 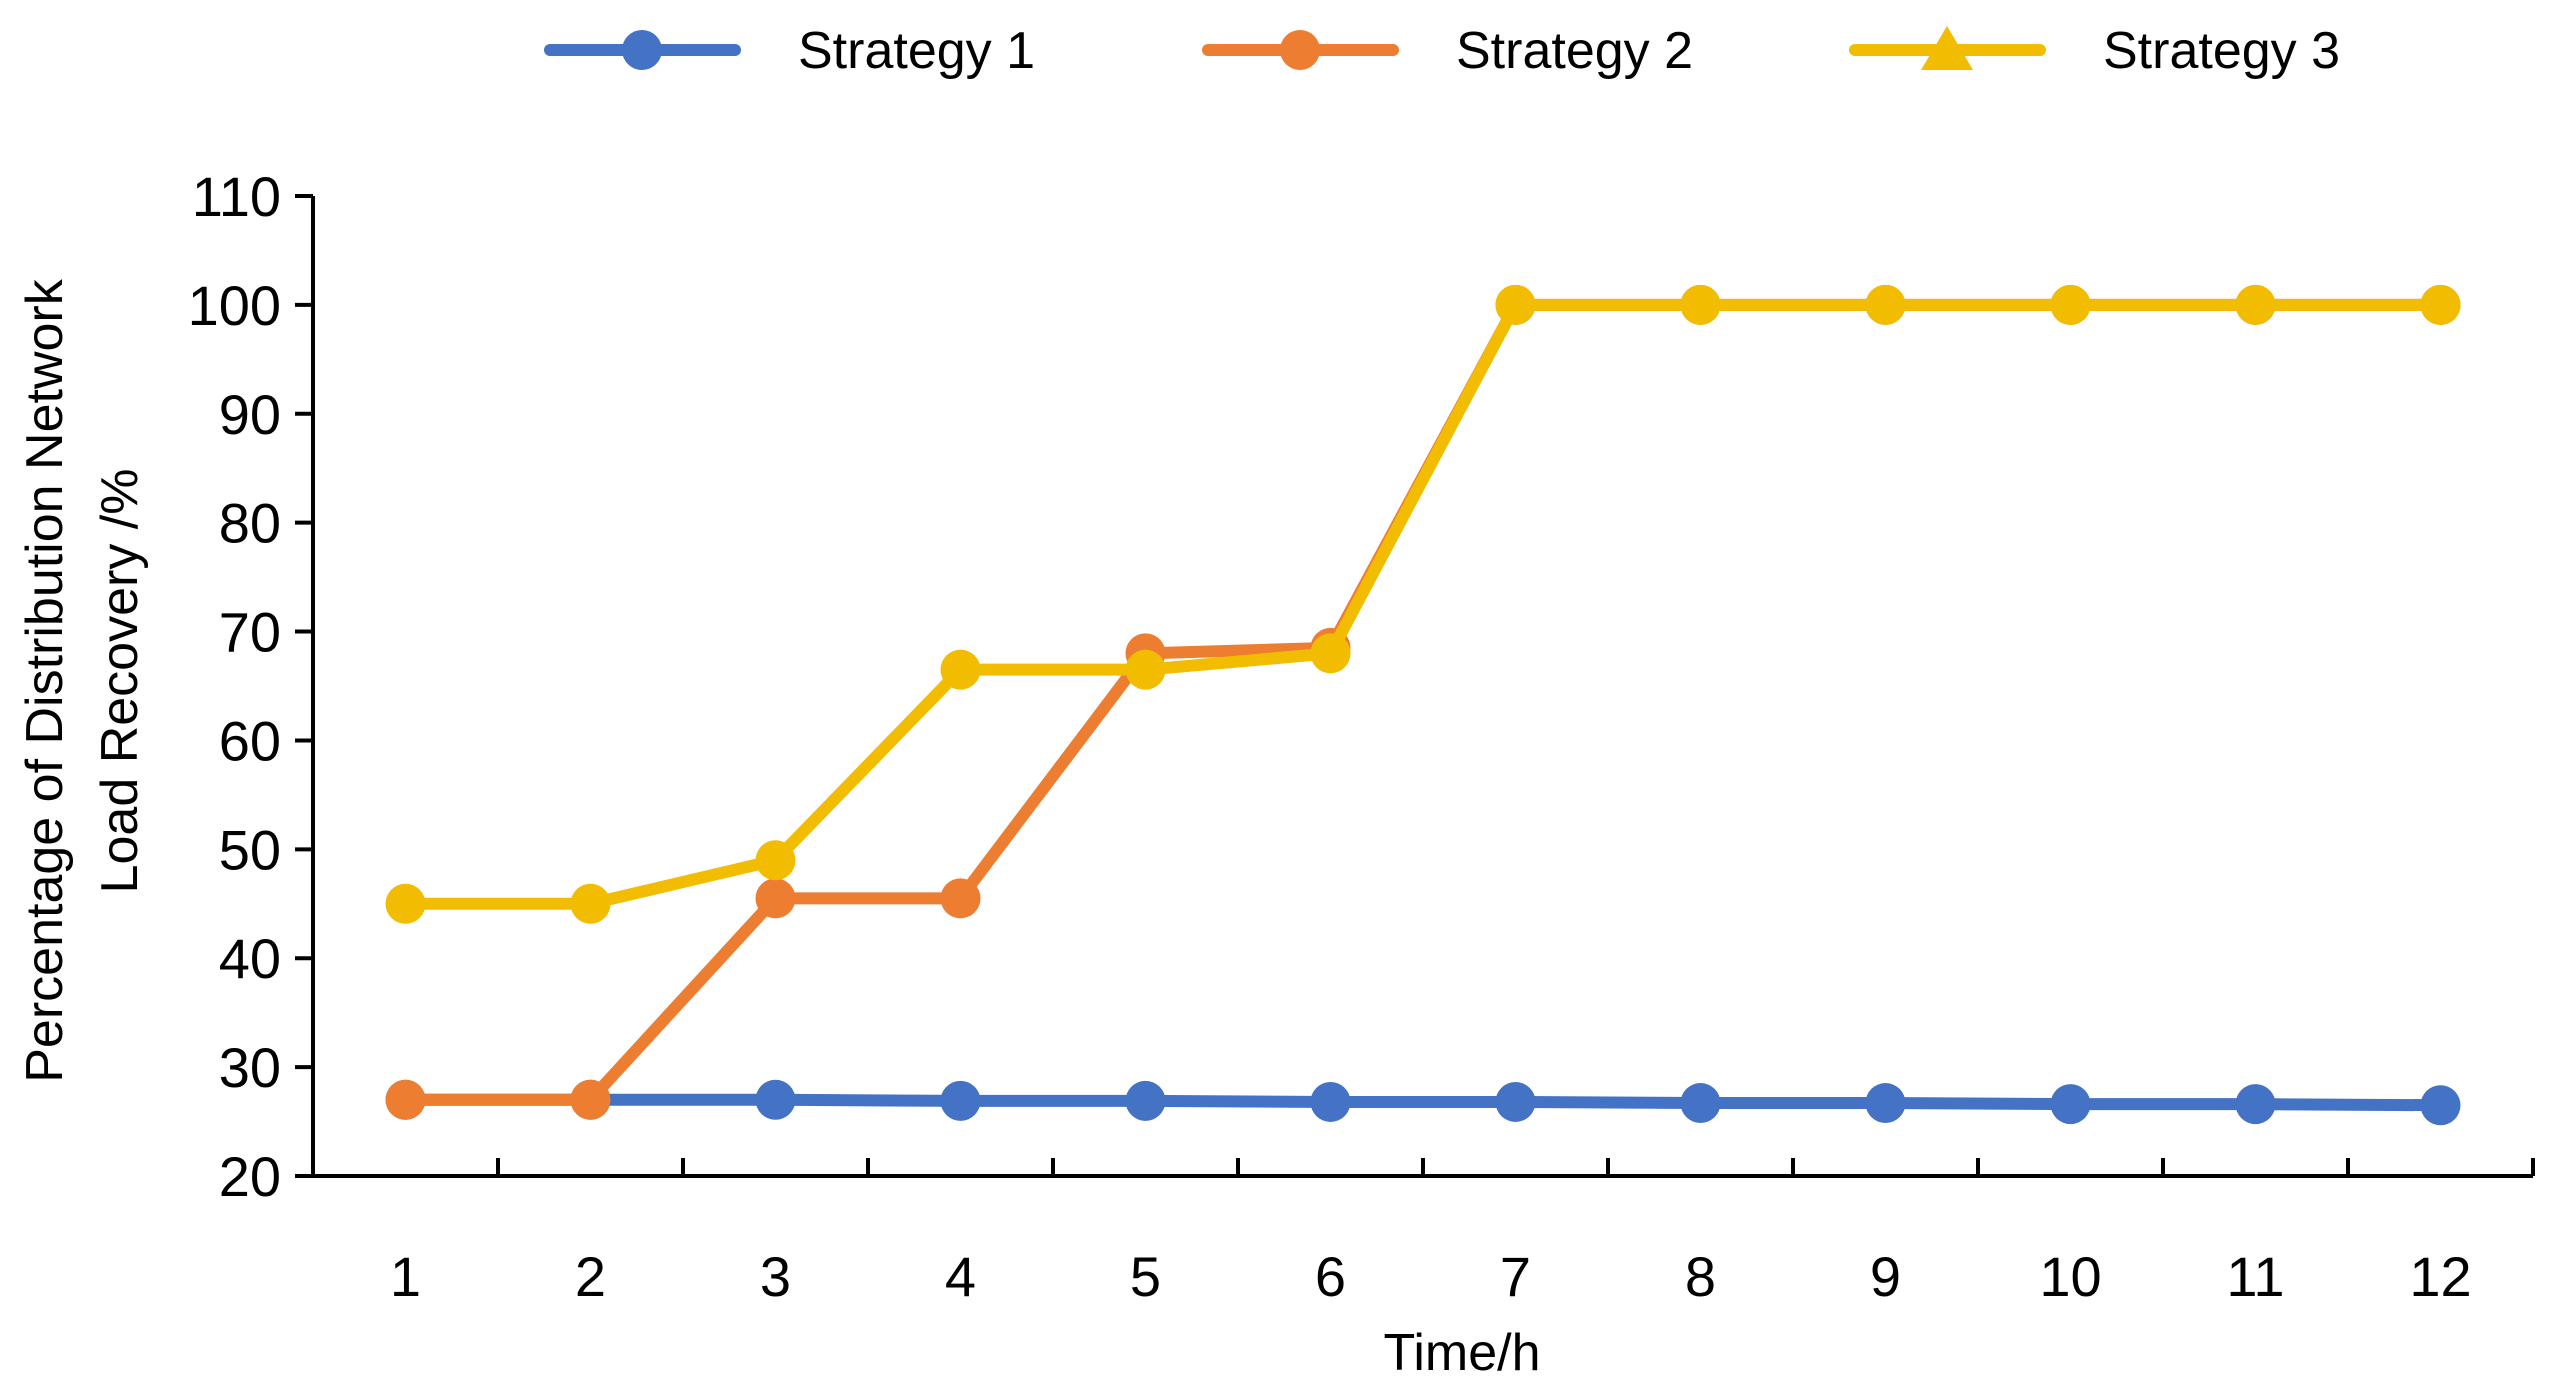 What do you see at coordinates (250, 1176) in the screenshot?
I see `y-tick-label: 20` at bounding box center [250, 1176].